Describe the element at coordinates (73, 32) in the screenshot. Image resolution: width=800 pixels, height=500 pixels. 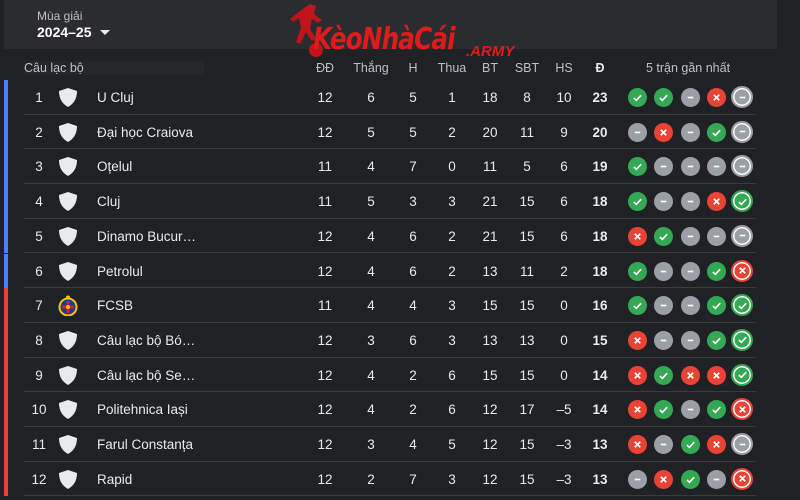
I see `season-dropdown: 2024–25` at that location.